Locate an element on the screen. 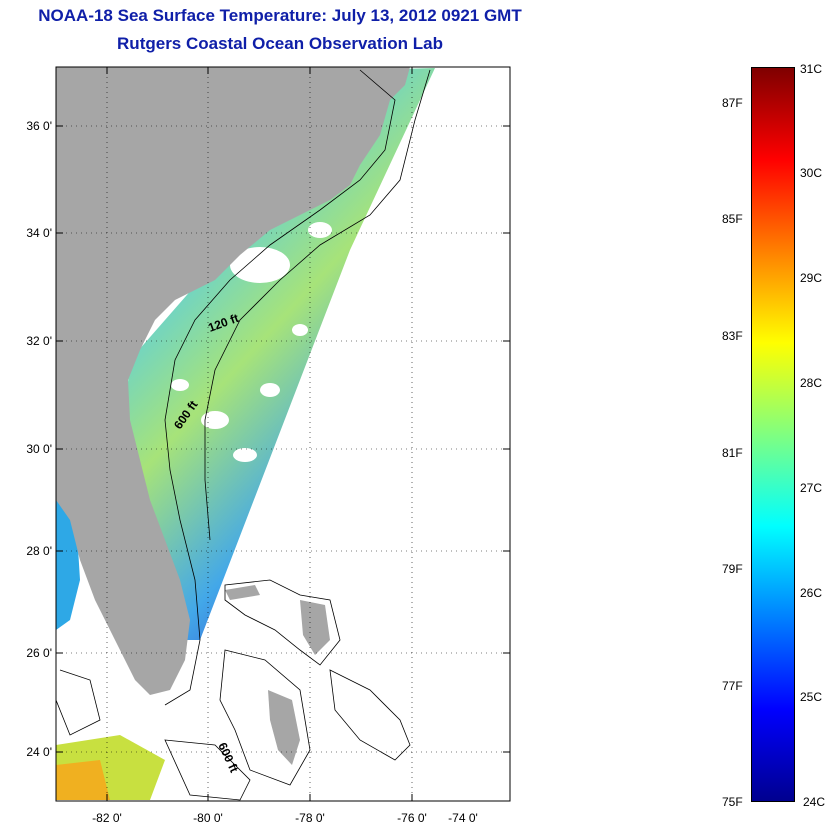 The width and height of the screenshot is (833, 832). lon-label-74: -74 0' is located at coordinates (463, 818).